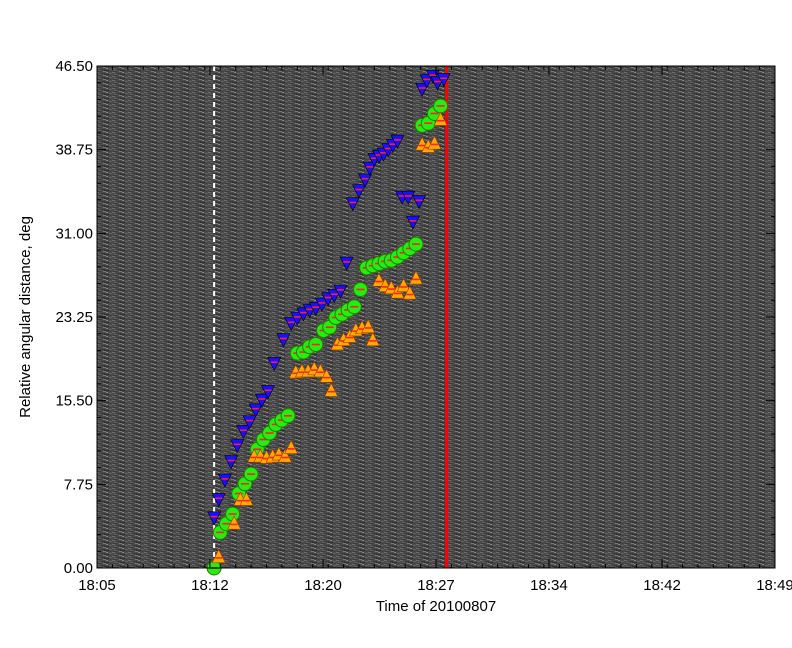  Describe the element at coordinates (74, 401) in the screenshot. I see `y-tick-label: 15.50` at that location.